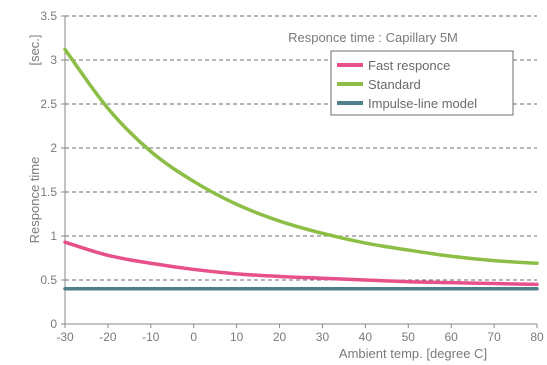 The image size is (547, 365). Describe the element at coordinates (48, 16) in the screenshot. I see `y-tick-label: 3.5` at that location.